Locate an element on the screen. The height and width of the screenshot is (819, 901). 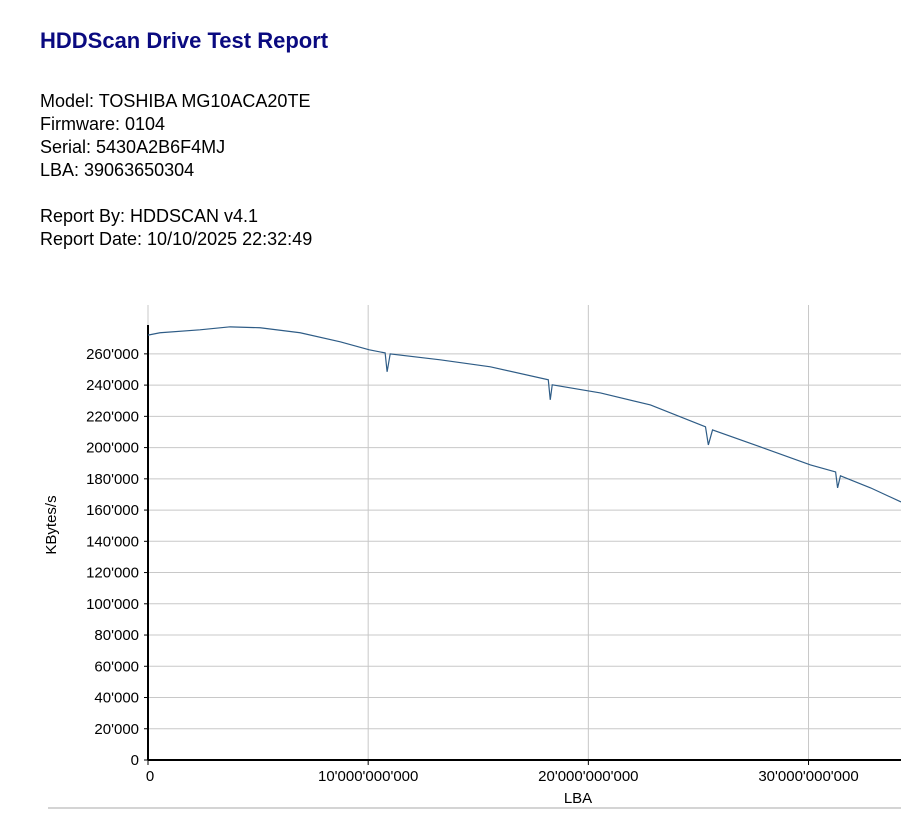
info-line: Report Date: 10/10/2025 22:32:49 is located at coordinates (176, 239).